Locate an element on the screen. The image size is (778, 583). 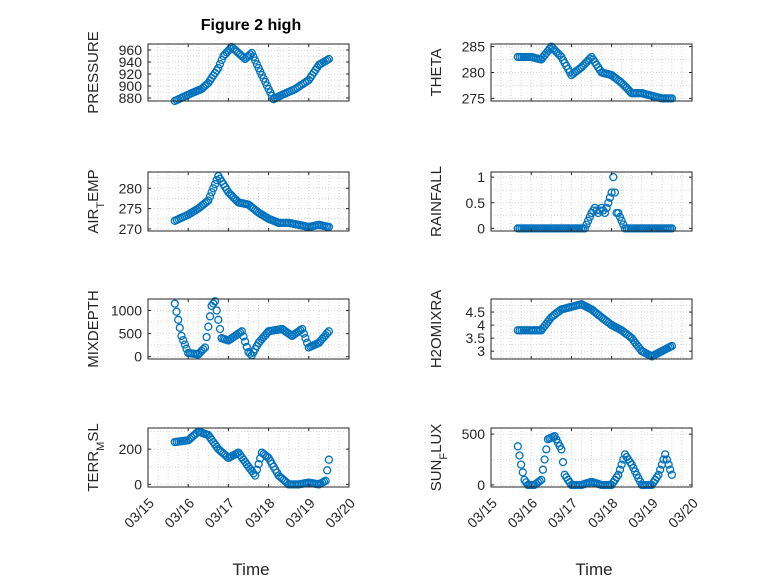
figure-title: Figure 2 high is located at coordinates (251, 25).